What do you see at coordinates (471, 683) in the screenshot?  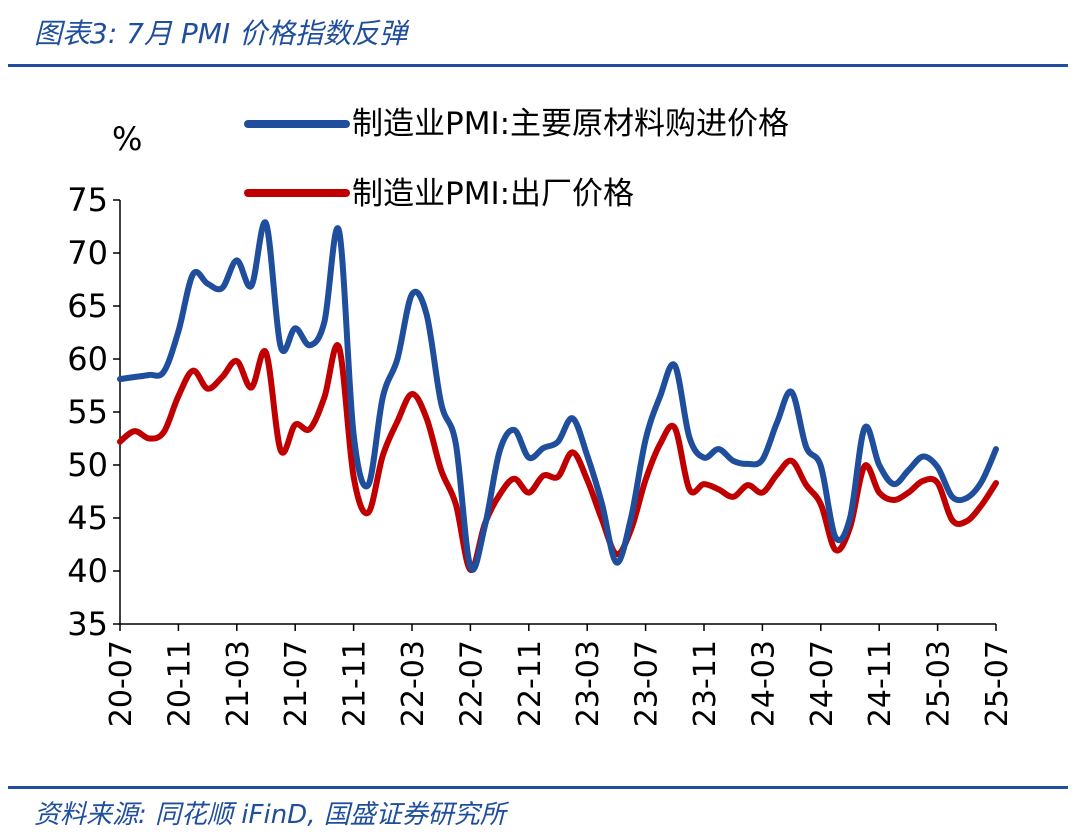 I see `x-tick-label: 22-07` at bounding box center [471, 683].